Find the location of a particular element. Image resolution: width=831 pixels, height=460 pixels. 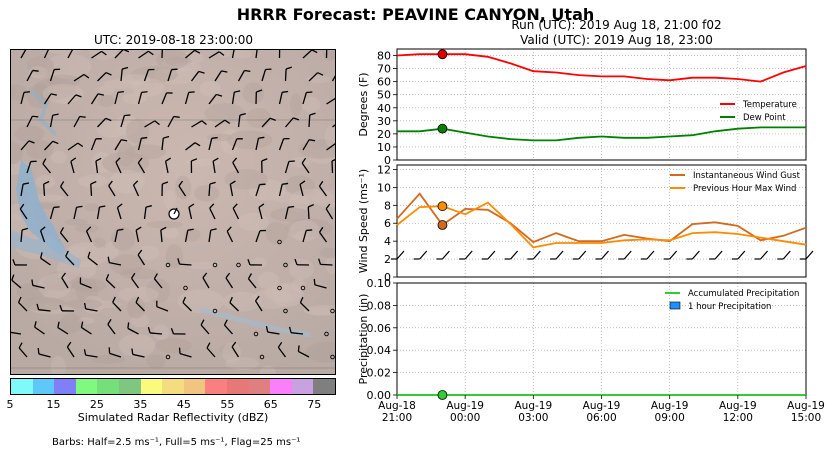

colorbar-swatch is located at coordinates (22, 386).